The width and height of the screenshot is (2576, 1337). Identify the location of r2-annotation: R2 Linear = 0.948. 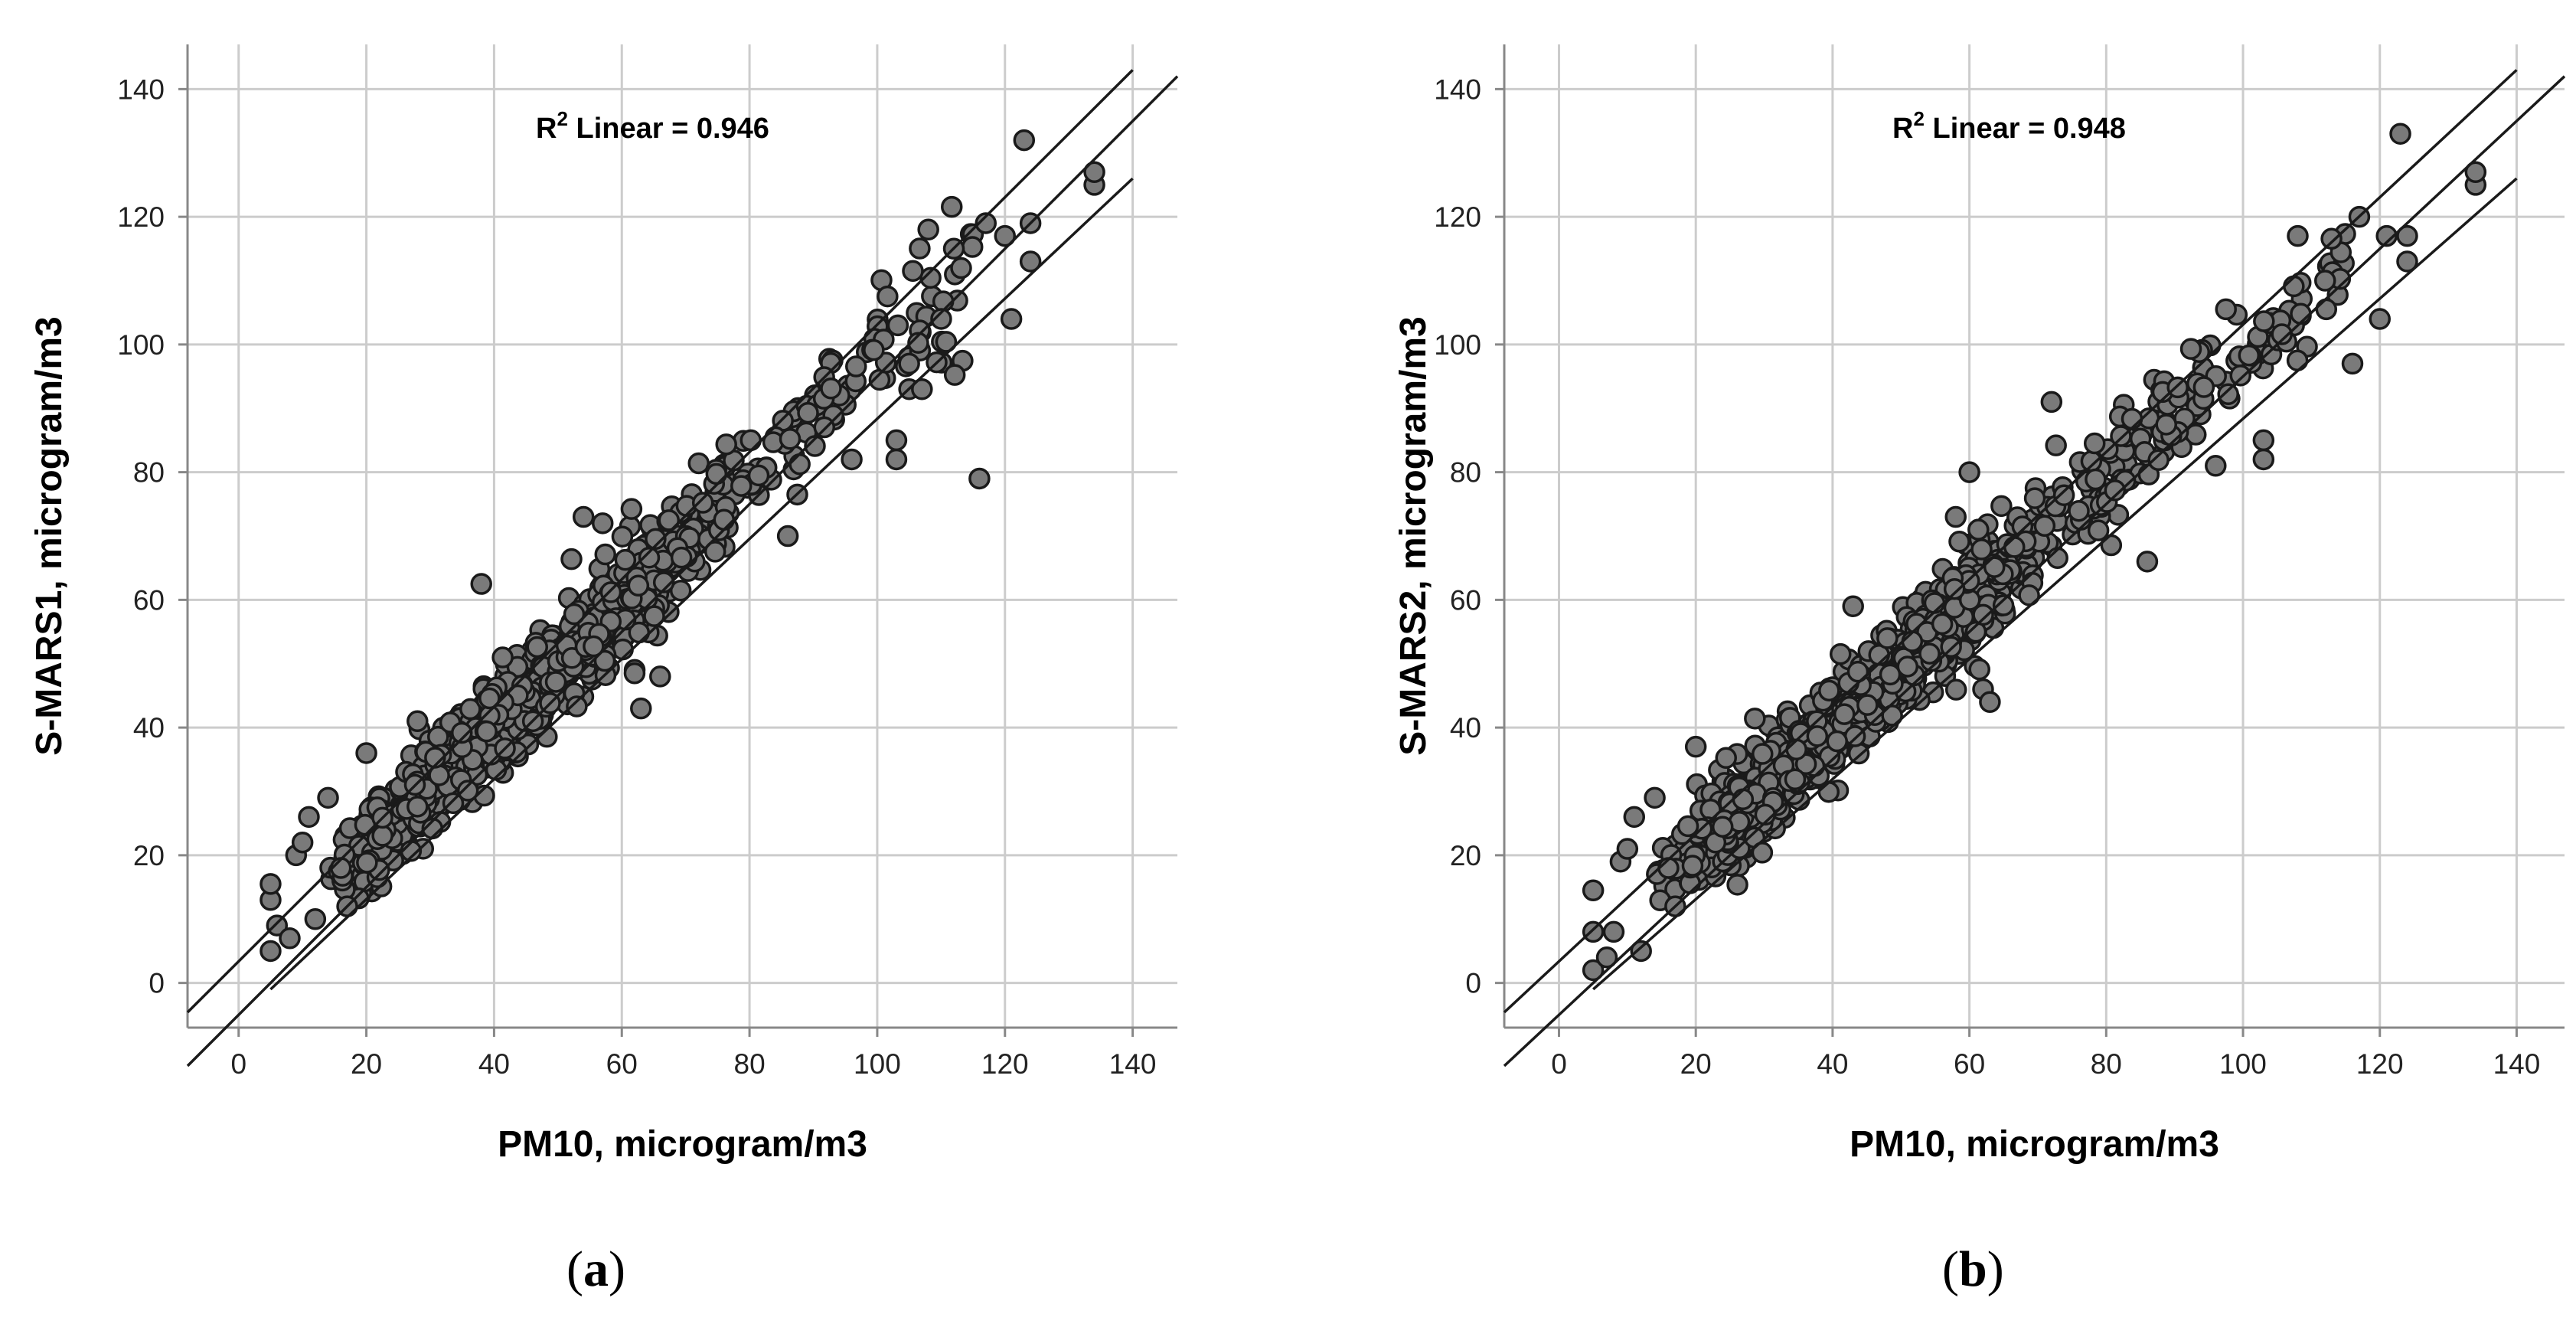
(2009, 126).